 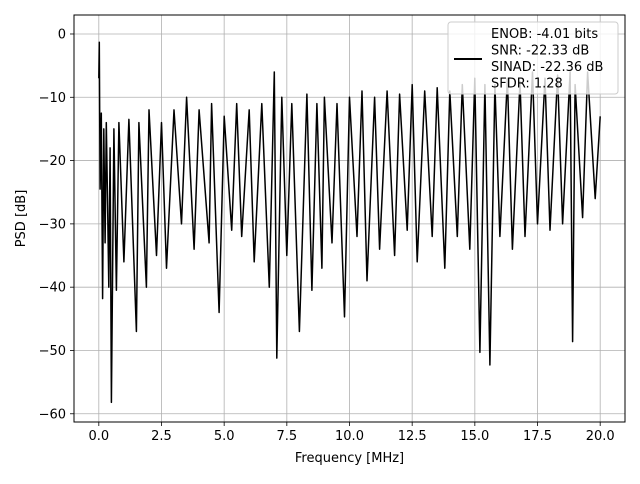 What do you see at coordinates (52, 161) in the screenshot?
I see `y-tick-label: −20` at bounding box center [52, 161].